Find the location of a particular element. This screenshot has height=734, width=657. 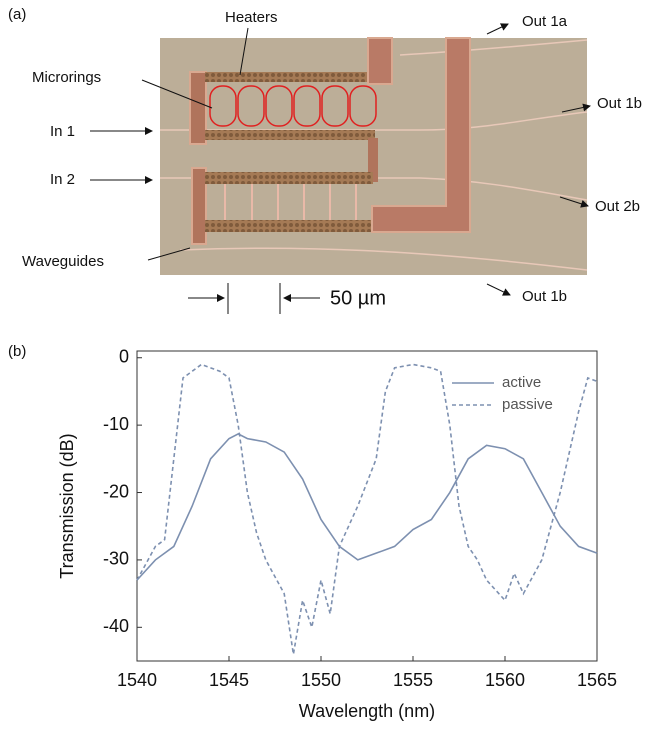

legend-label: active is located at coordinates (521, 382).